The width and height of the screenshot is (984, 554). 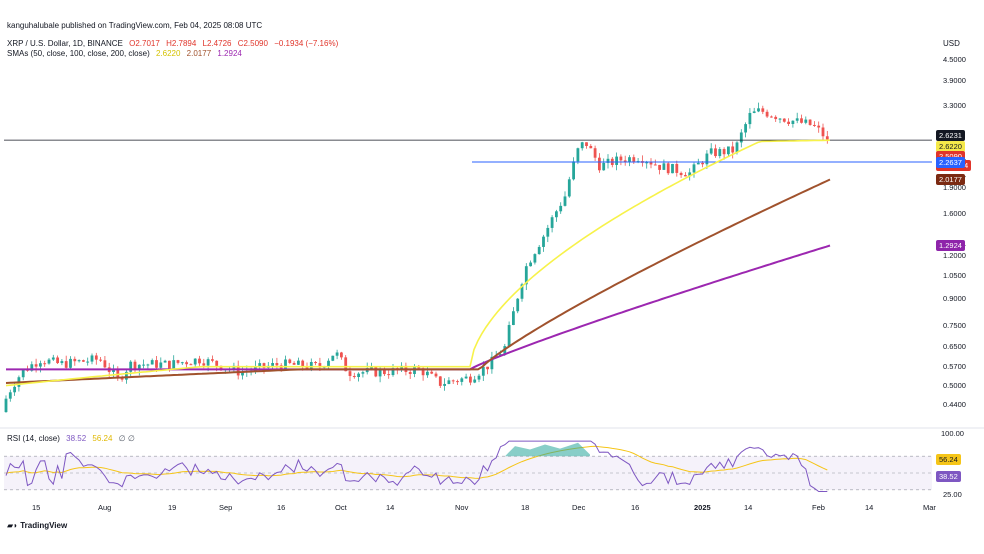 What do you see at coordinates (199, 53) in the screenshot?
I see `sma100-value: 2.0177` at bounding box center [199, 53].